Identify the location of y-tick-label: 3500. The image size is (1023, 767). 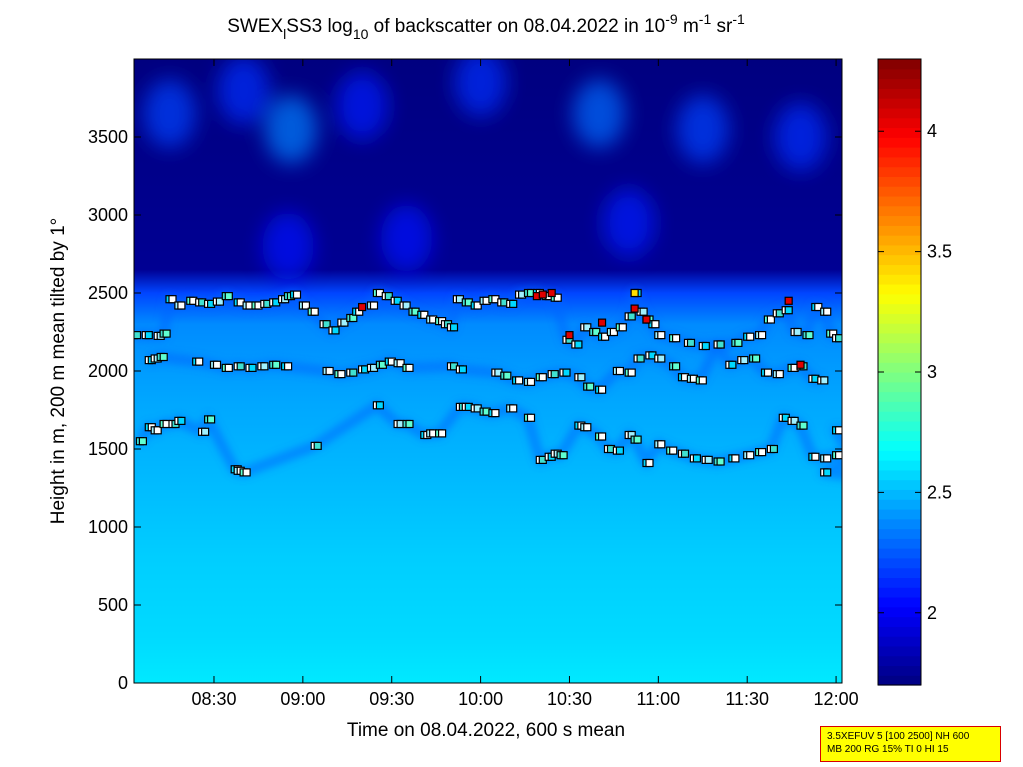
(108, 137).